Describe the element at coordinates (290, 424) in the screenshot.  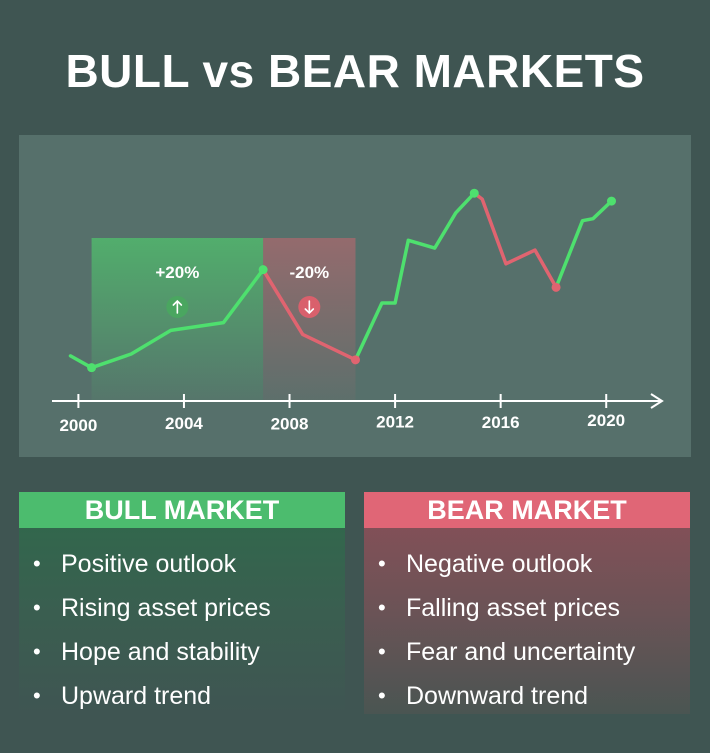
I see `x-tick-label: 2008` at that location.